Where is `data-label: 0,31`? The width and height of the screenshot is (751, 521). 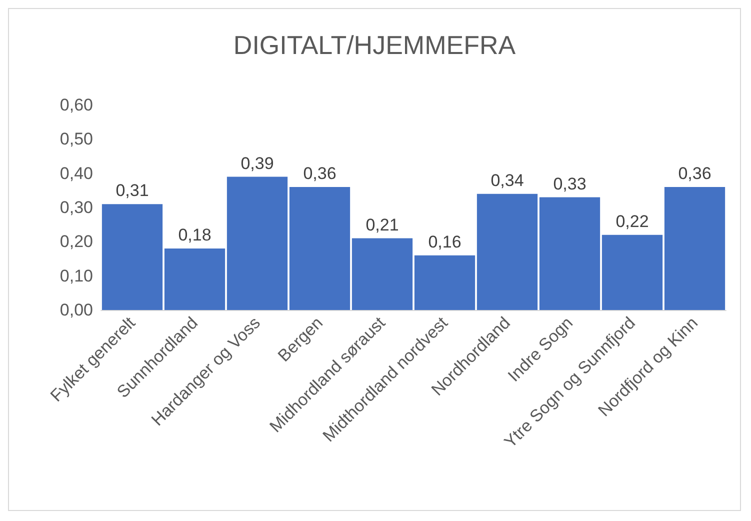
data-label: 0,31 is located at coordinates (132, 190).